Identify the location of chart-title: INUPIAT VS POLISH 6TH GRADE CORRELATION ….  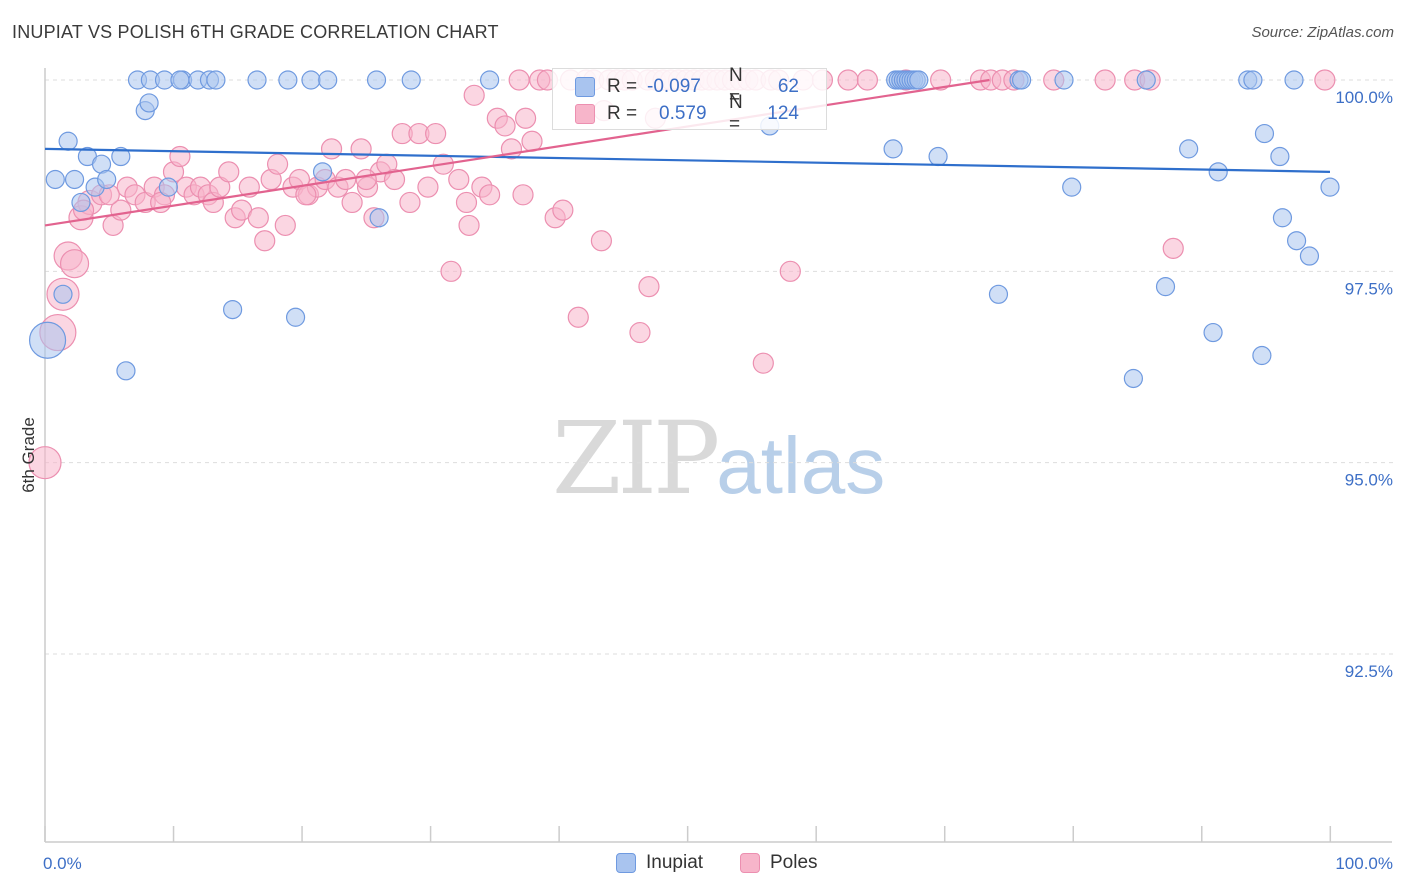
(255, 32).